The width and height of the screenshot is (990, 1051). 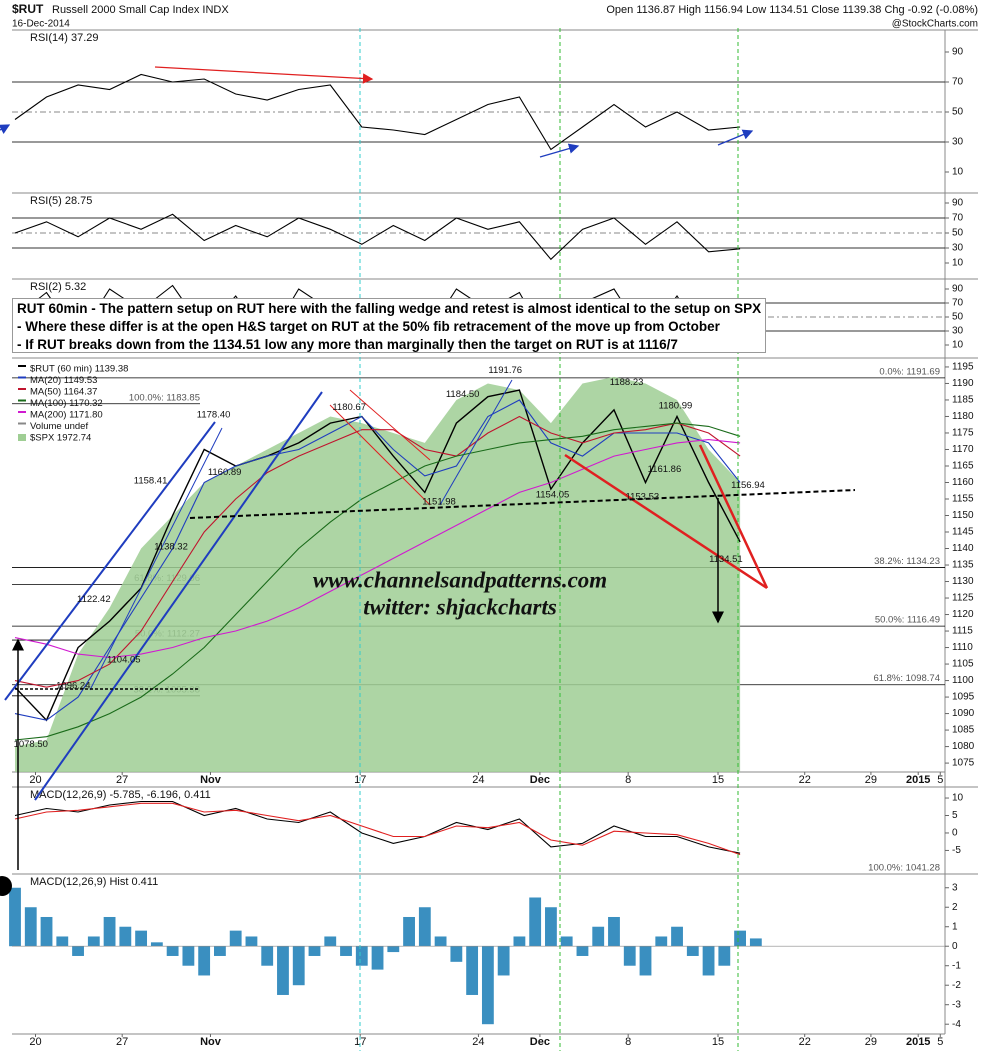 I want to click on y-tick-label: -2, so click(x=956, y=985).